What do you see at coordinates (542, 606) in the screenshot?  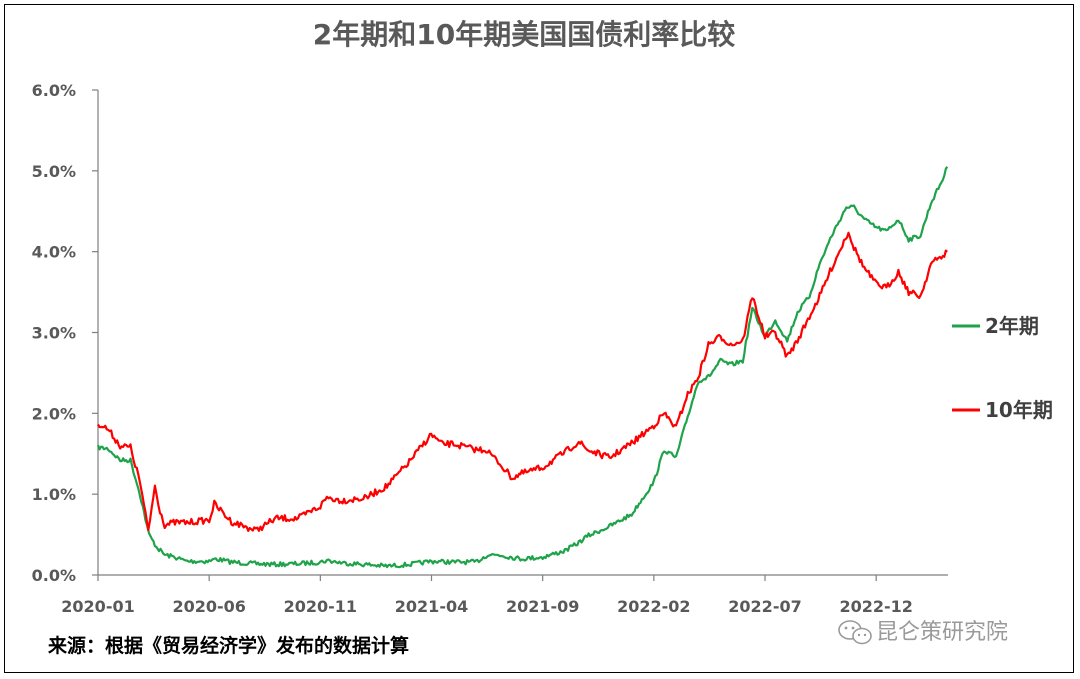 I see `x-tick-label: 2021-09` at bounding box center [542, 606].